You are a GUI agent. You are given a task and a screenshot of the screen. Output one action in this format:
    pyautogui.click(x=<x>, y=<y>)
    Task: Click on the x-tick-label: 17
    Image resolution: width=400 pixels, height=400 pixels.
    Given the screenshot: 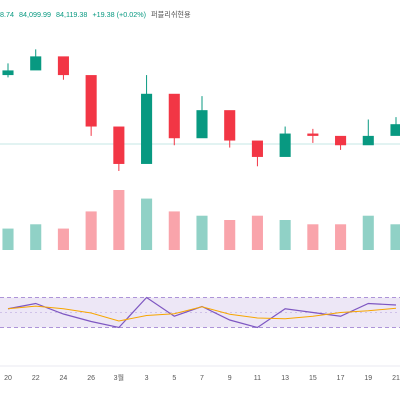 What is the action you would take?
    pyautogui.click(x=341, y=378)
    